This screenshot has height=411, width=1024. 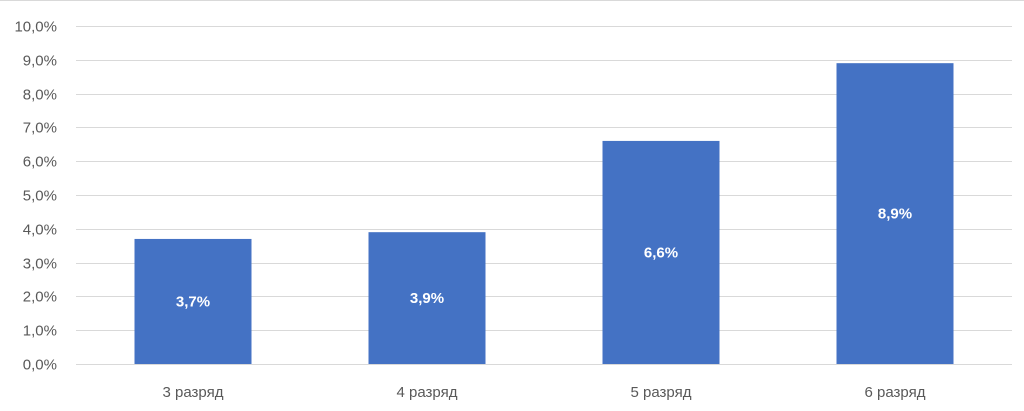 I want to click on y-tick-label: 0,0%, so click(x=40, y=365).